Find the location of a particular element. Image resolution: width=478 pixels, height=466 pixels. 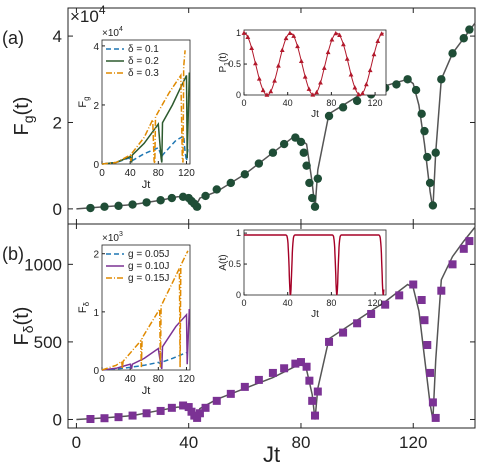

inset-series-line is located at coordinates (145, 149).